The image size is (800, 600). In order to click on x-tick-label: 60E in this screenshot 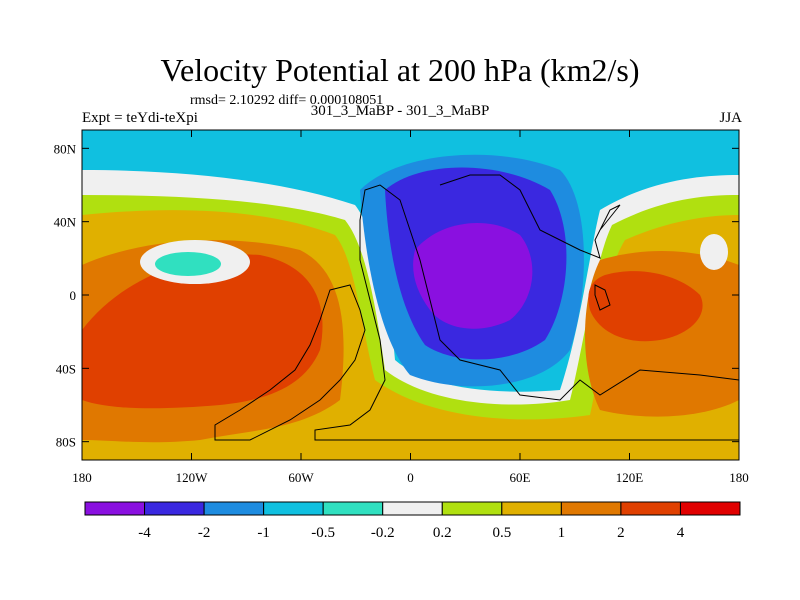, I will do `click(520, 477)`.